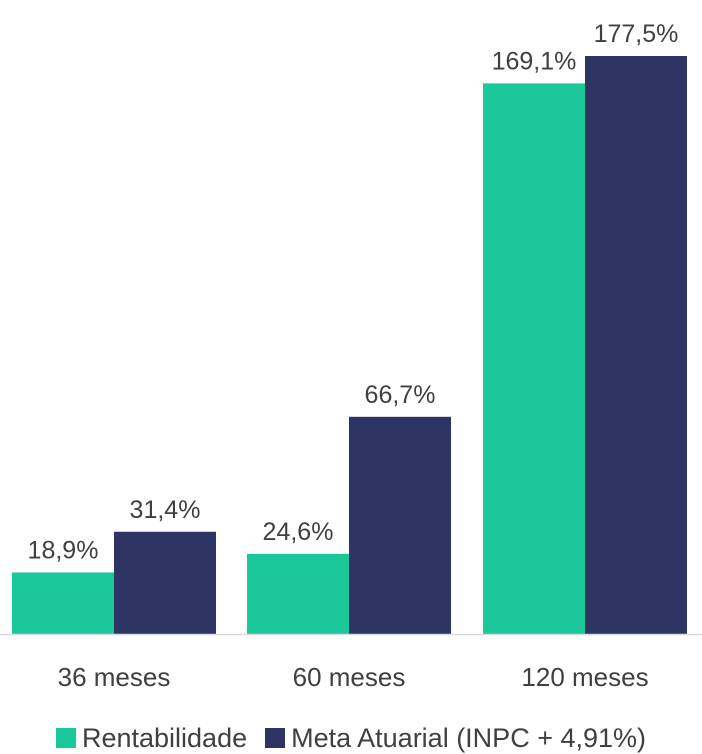 This screenshot has height=754, width=702. Describe the element at coordinates (349, 677) in the screenshot. I see `category-label-1: 60 meses` at that location.